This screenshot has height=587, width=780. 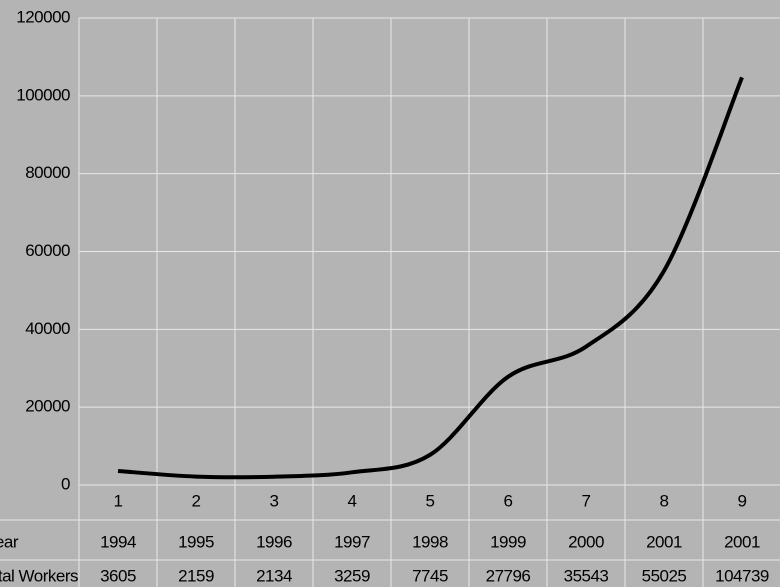 I want to click on value-cell: 35543, so click(x=586, y=575).